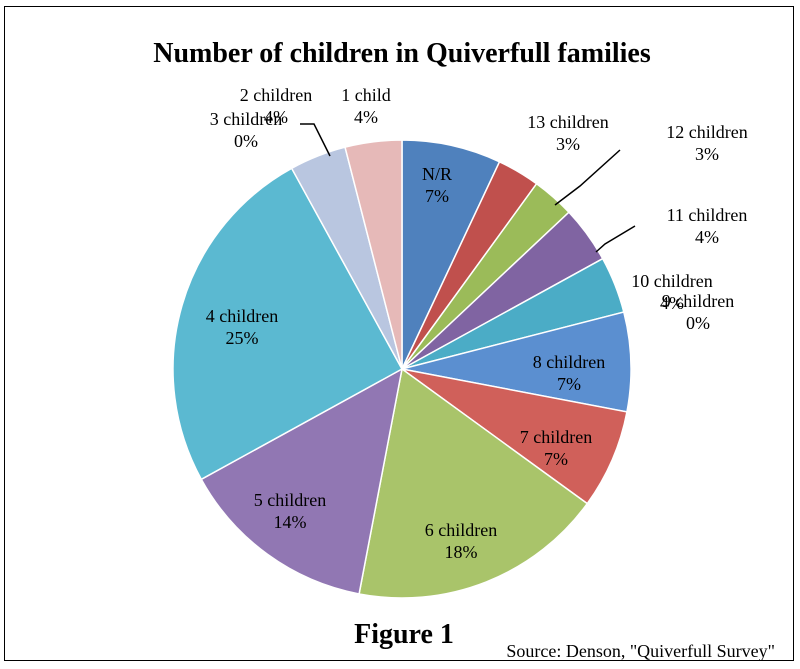 This screenshot has height=669, width=800. What do you see at coordinates (567, 122) in the screenshot?
I see `slice-category: 13 children` at bounding box center [567, 122].